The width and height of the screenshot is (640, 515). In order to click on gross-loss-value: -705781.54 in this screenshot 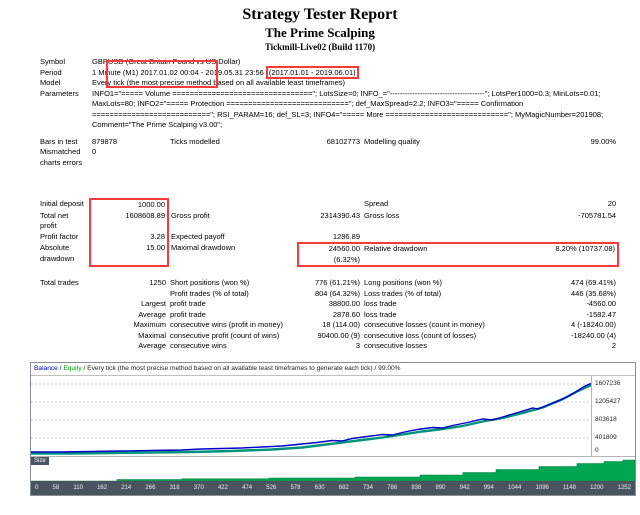, I will do `click(597, 215)`.